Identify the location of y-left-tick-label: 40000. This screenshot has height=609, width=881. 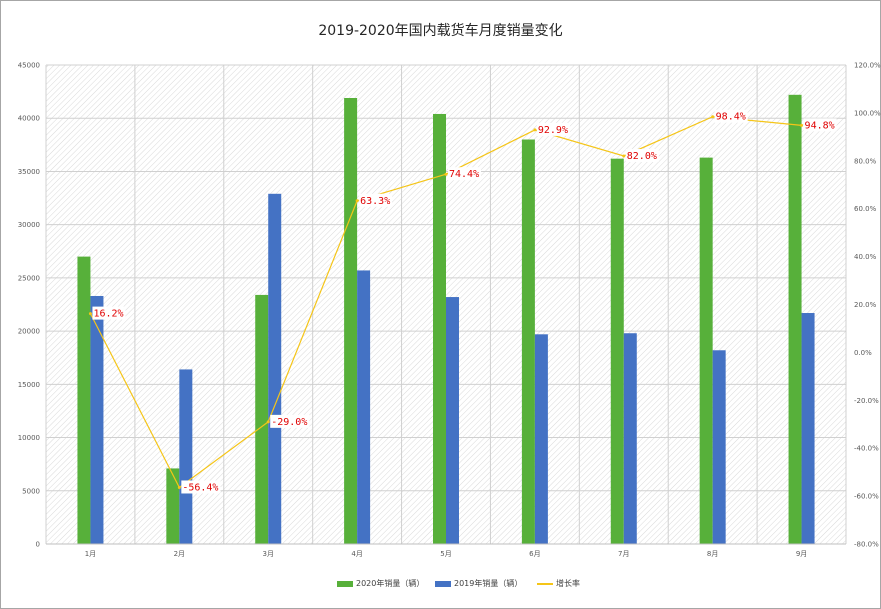
(29, 119).